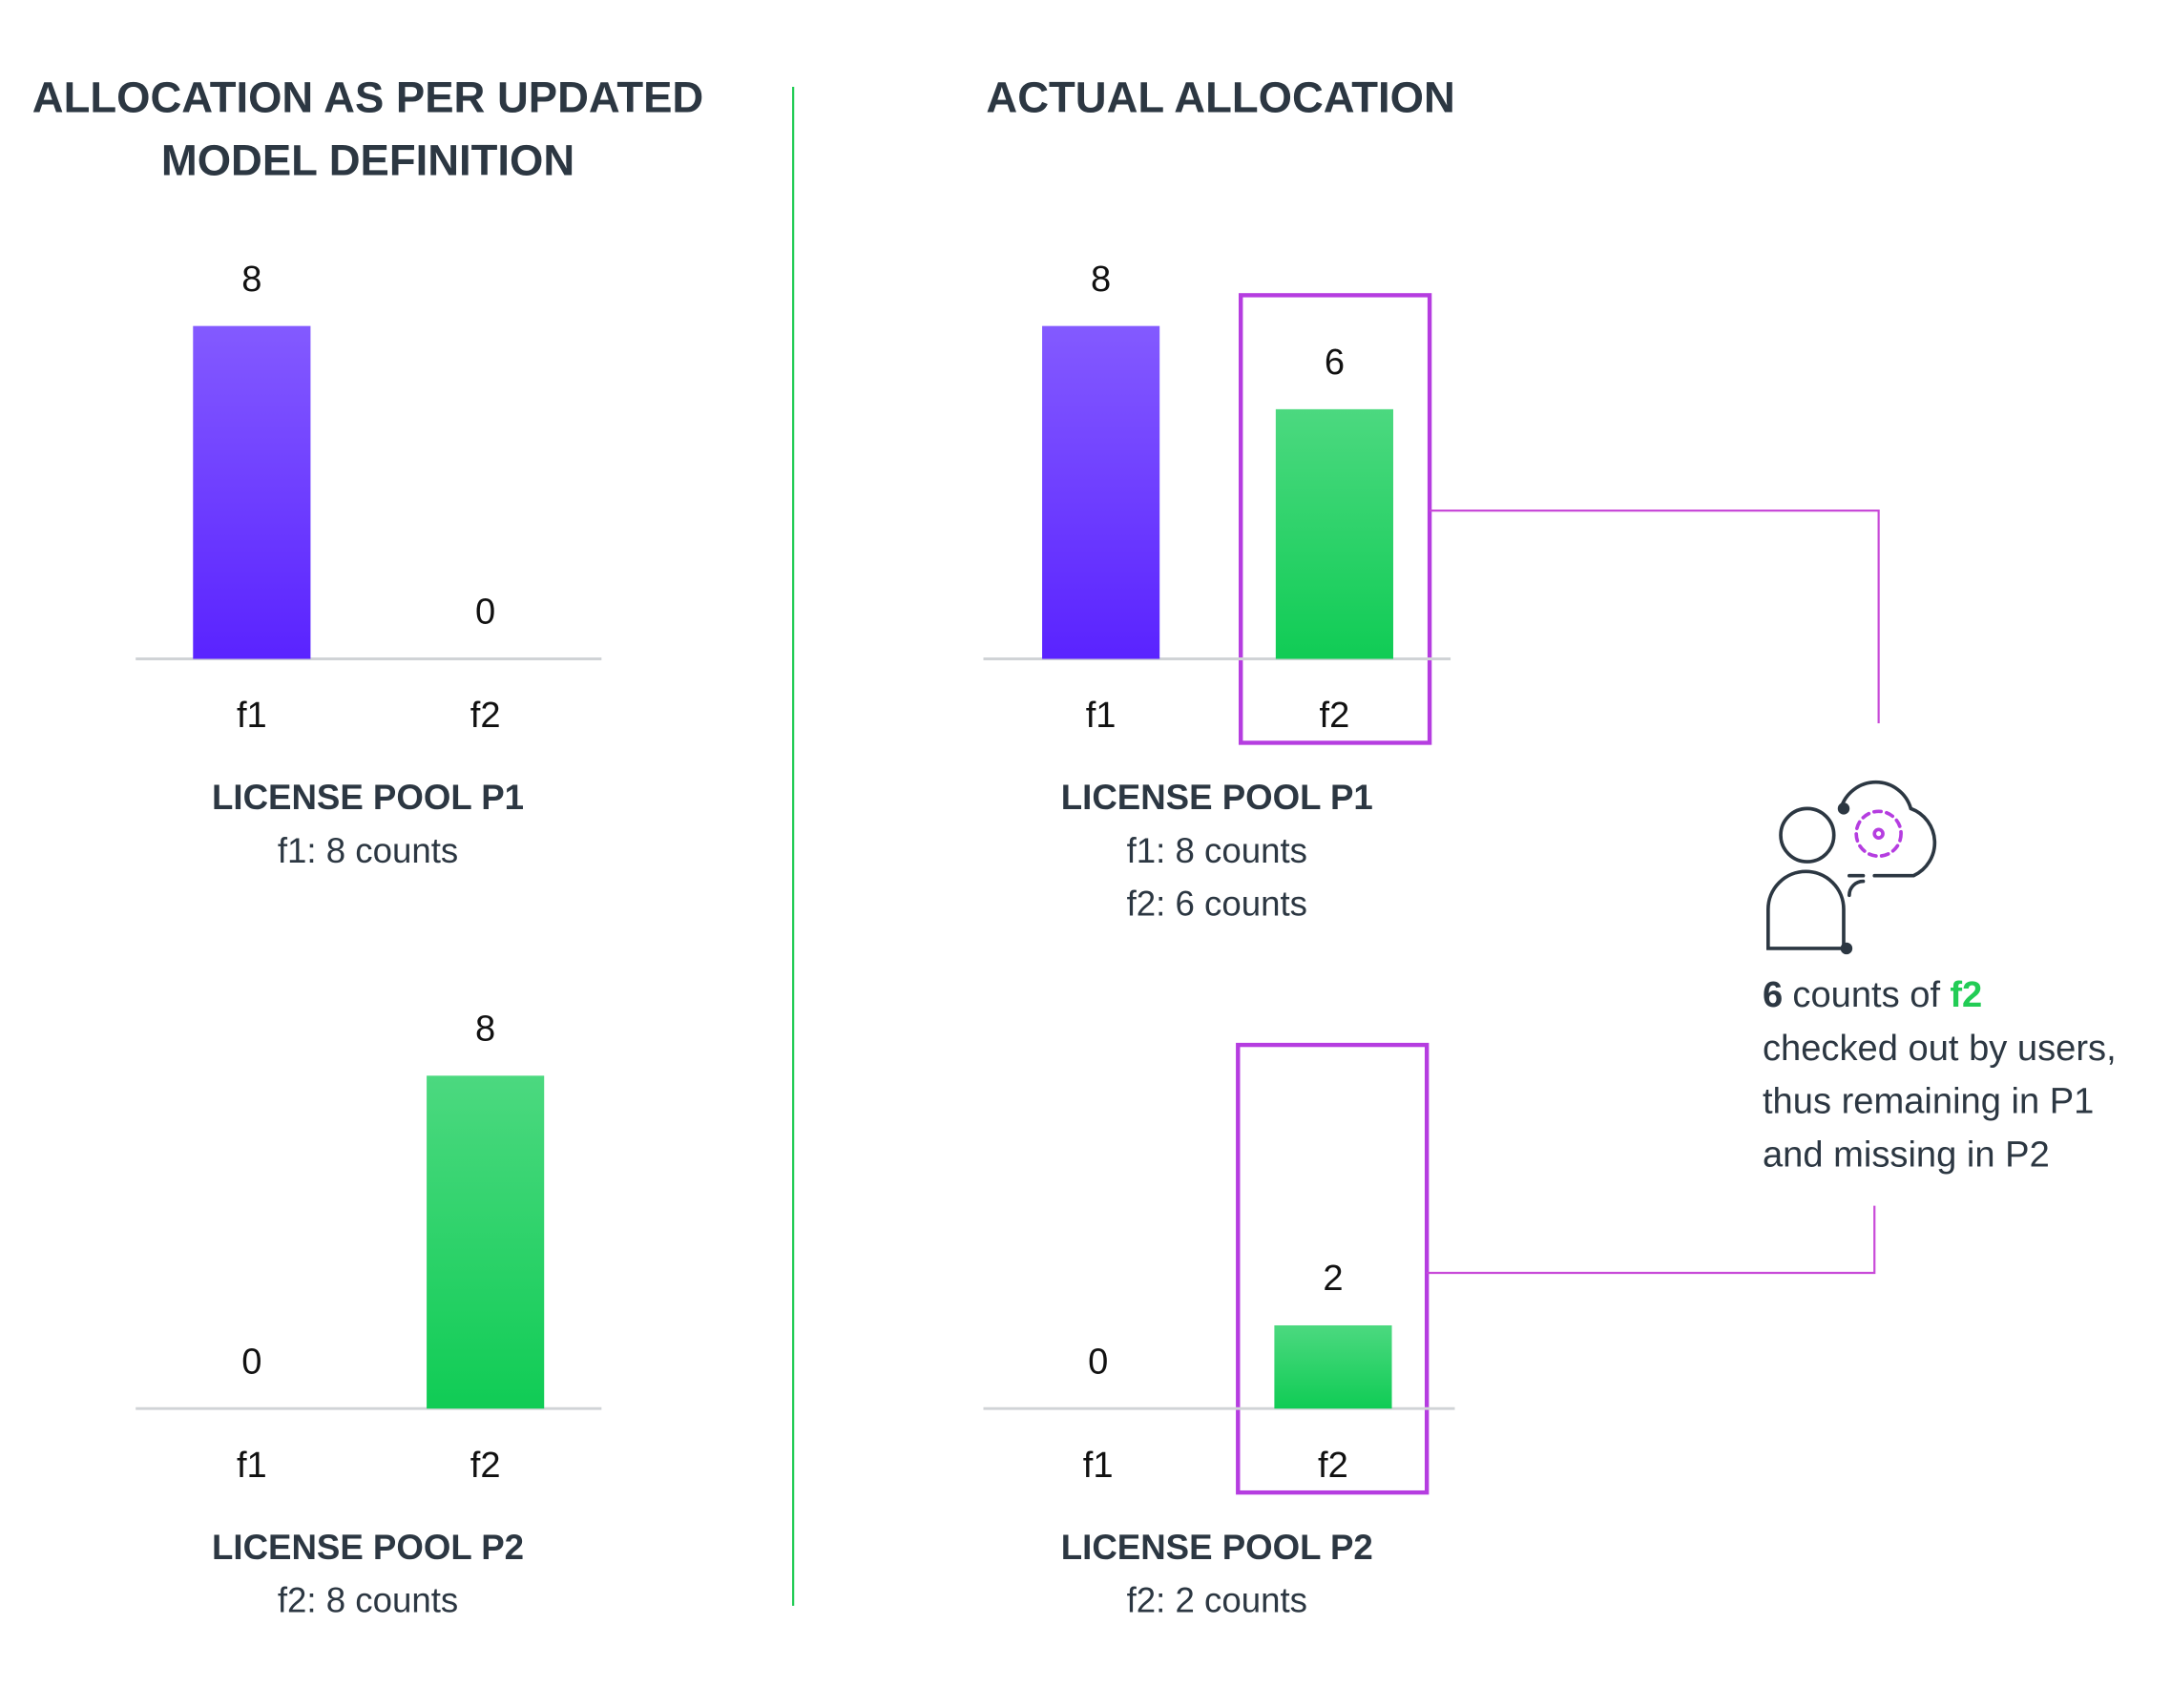 The image size is (2171, 1708). Describe the element at coordinates (1940, 1049) in the screenshot. I see `annotation-line: checked out by users,` at that location.